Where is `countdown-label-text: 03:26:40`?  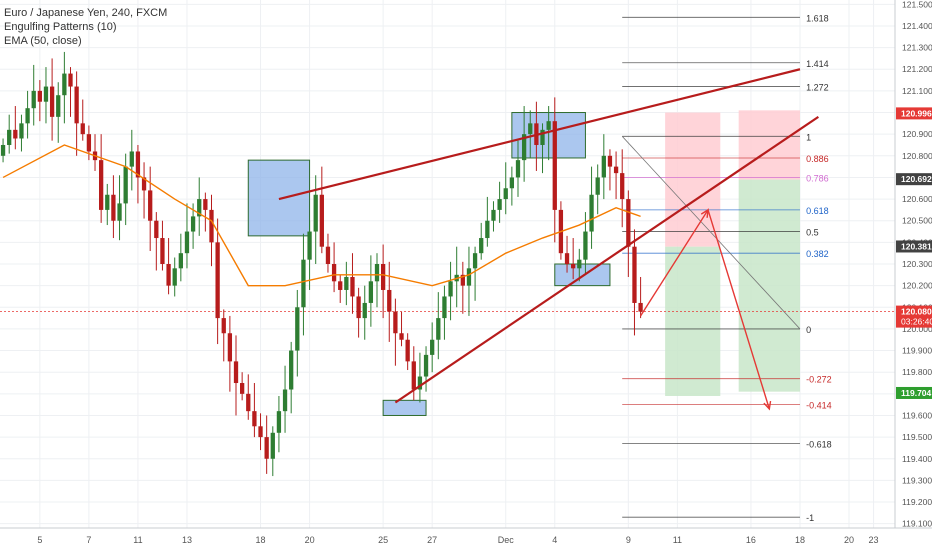 countdown-label-text: 03:26:40 is located at coordinates (916, 322).